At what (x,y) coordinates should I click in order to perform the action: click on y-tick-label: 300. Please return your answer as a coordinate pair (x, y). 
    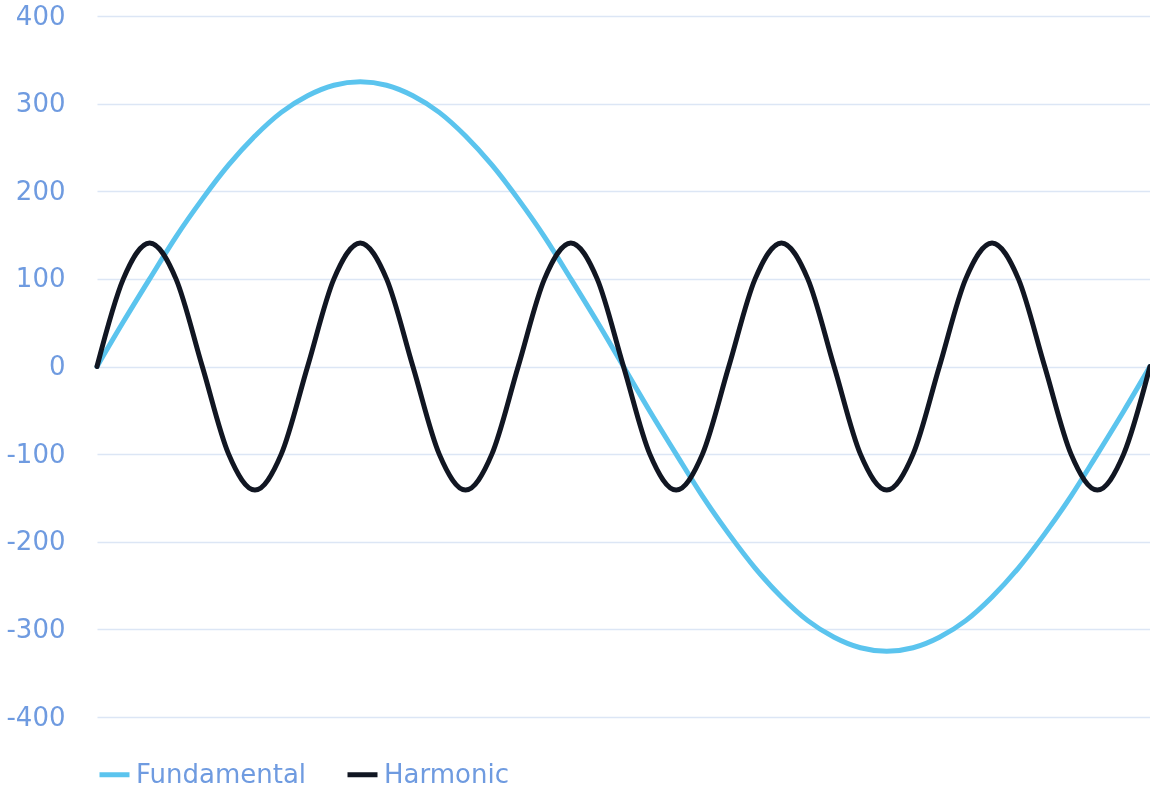
    Looking at the image, I should click on (40, 103).